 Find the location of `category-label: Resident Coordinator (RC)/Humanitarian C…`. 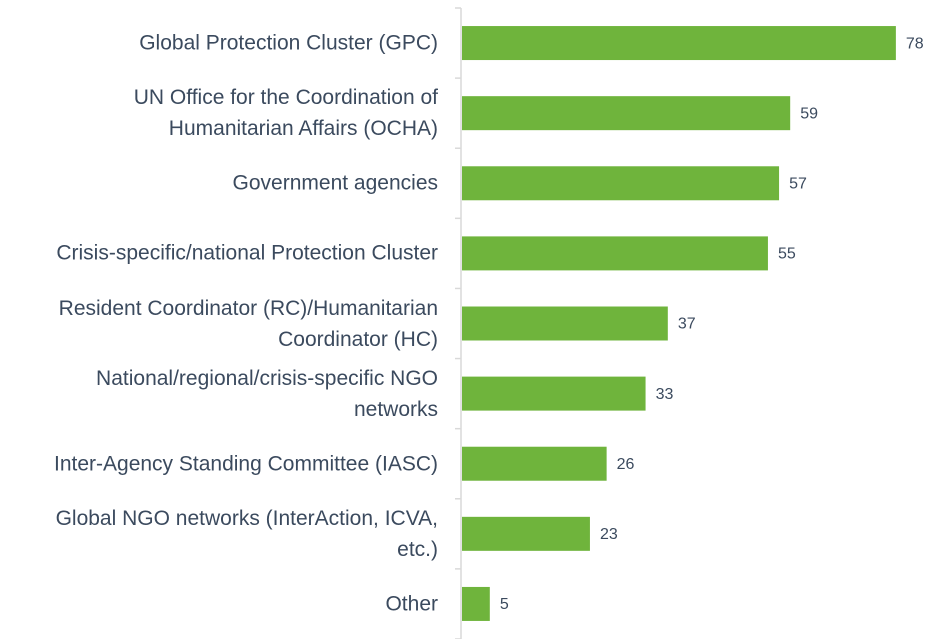

category-label: Resident Coordinator (RC)/Humanitarian C… is located at coordinates (248, 323).